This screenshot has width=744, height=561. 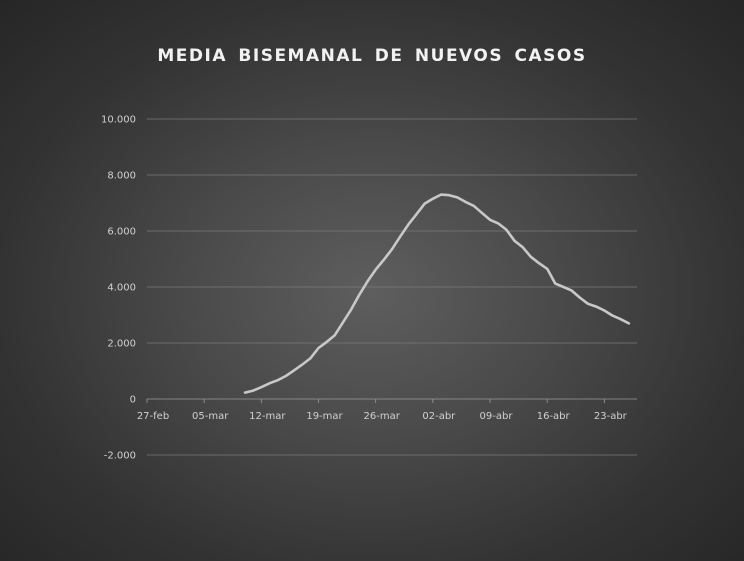 What do you see at coordinates (372, 56) in the screenshot?
I see `chart-title: MEDIA BISEMANAL DE NUEVOS CASOS` at bounding box center [372, 56].